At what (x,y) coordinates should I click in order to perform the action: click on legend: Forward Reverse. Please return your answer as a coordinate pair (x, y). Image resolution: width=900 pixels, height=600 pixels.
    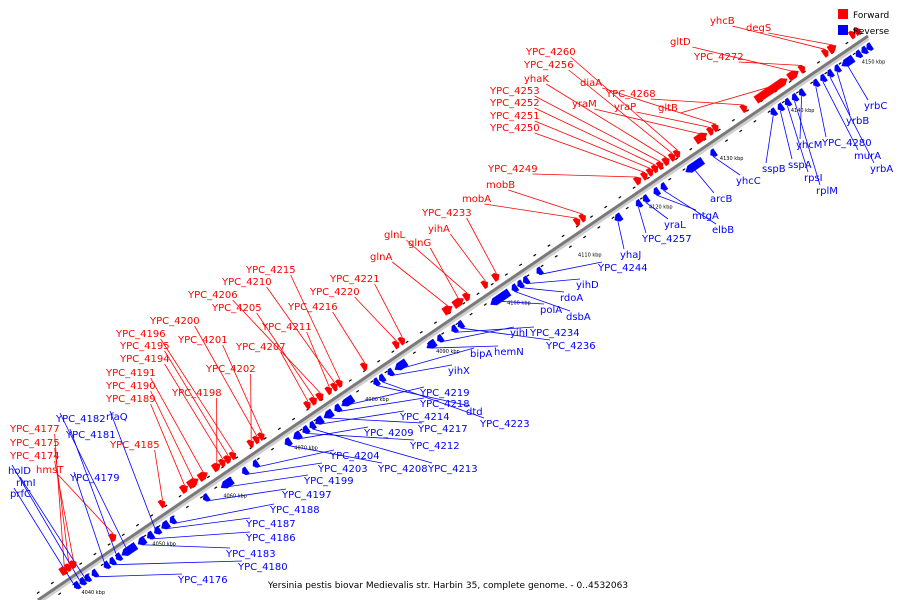
    Looking at the image, I should click on (864, 23).